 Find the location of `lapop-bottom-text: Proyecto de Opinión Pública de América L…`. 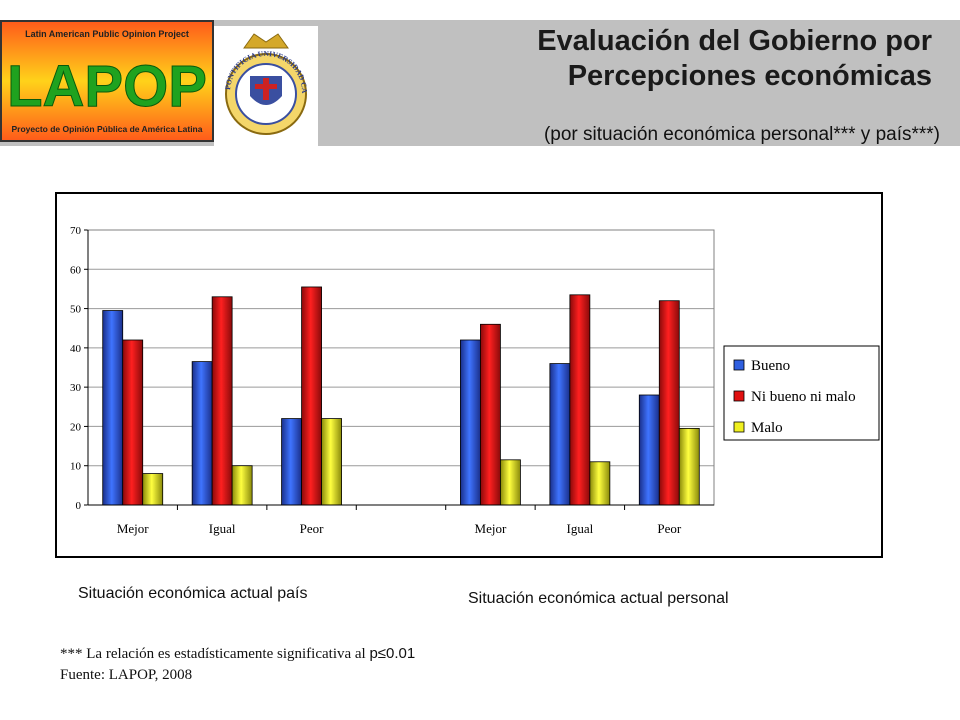

lapop-bottom-text: Proyecto de Opinión Pública de América L… is located at coordinates (107, 129).